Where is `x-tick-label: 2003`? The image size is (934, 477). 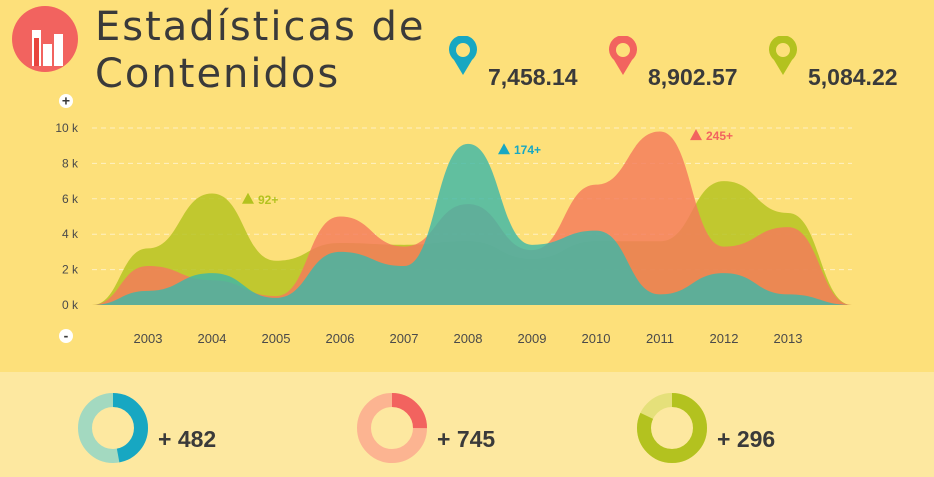
x-tick-label: 2003 is located at coordinates (148, 338).